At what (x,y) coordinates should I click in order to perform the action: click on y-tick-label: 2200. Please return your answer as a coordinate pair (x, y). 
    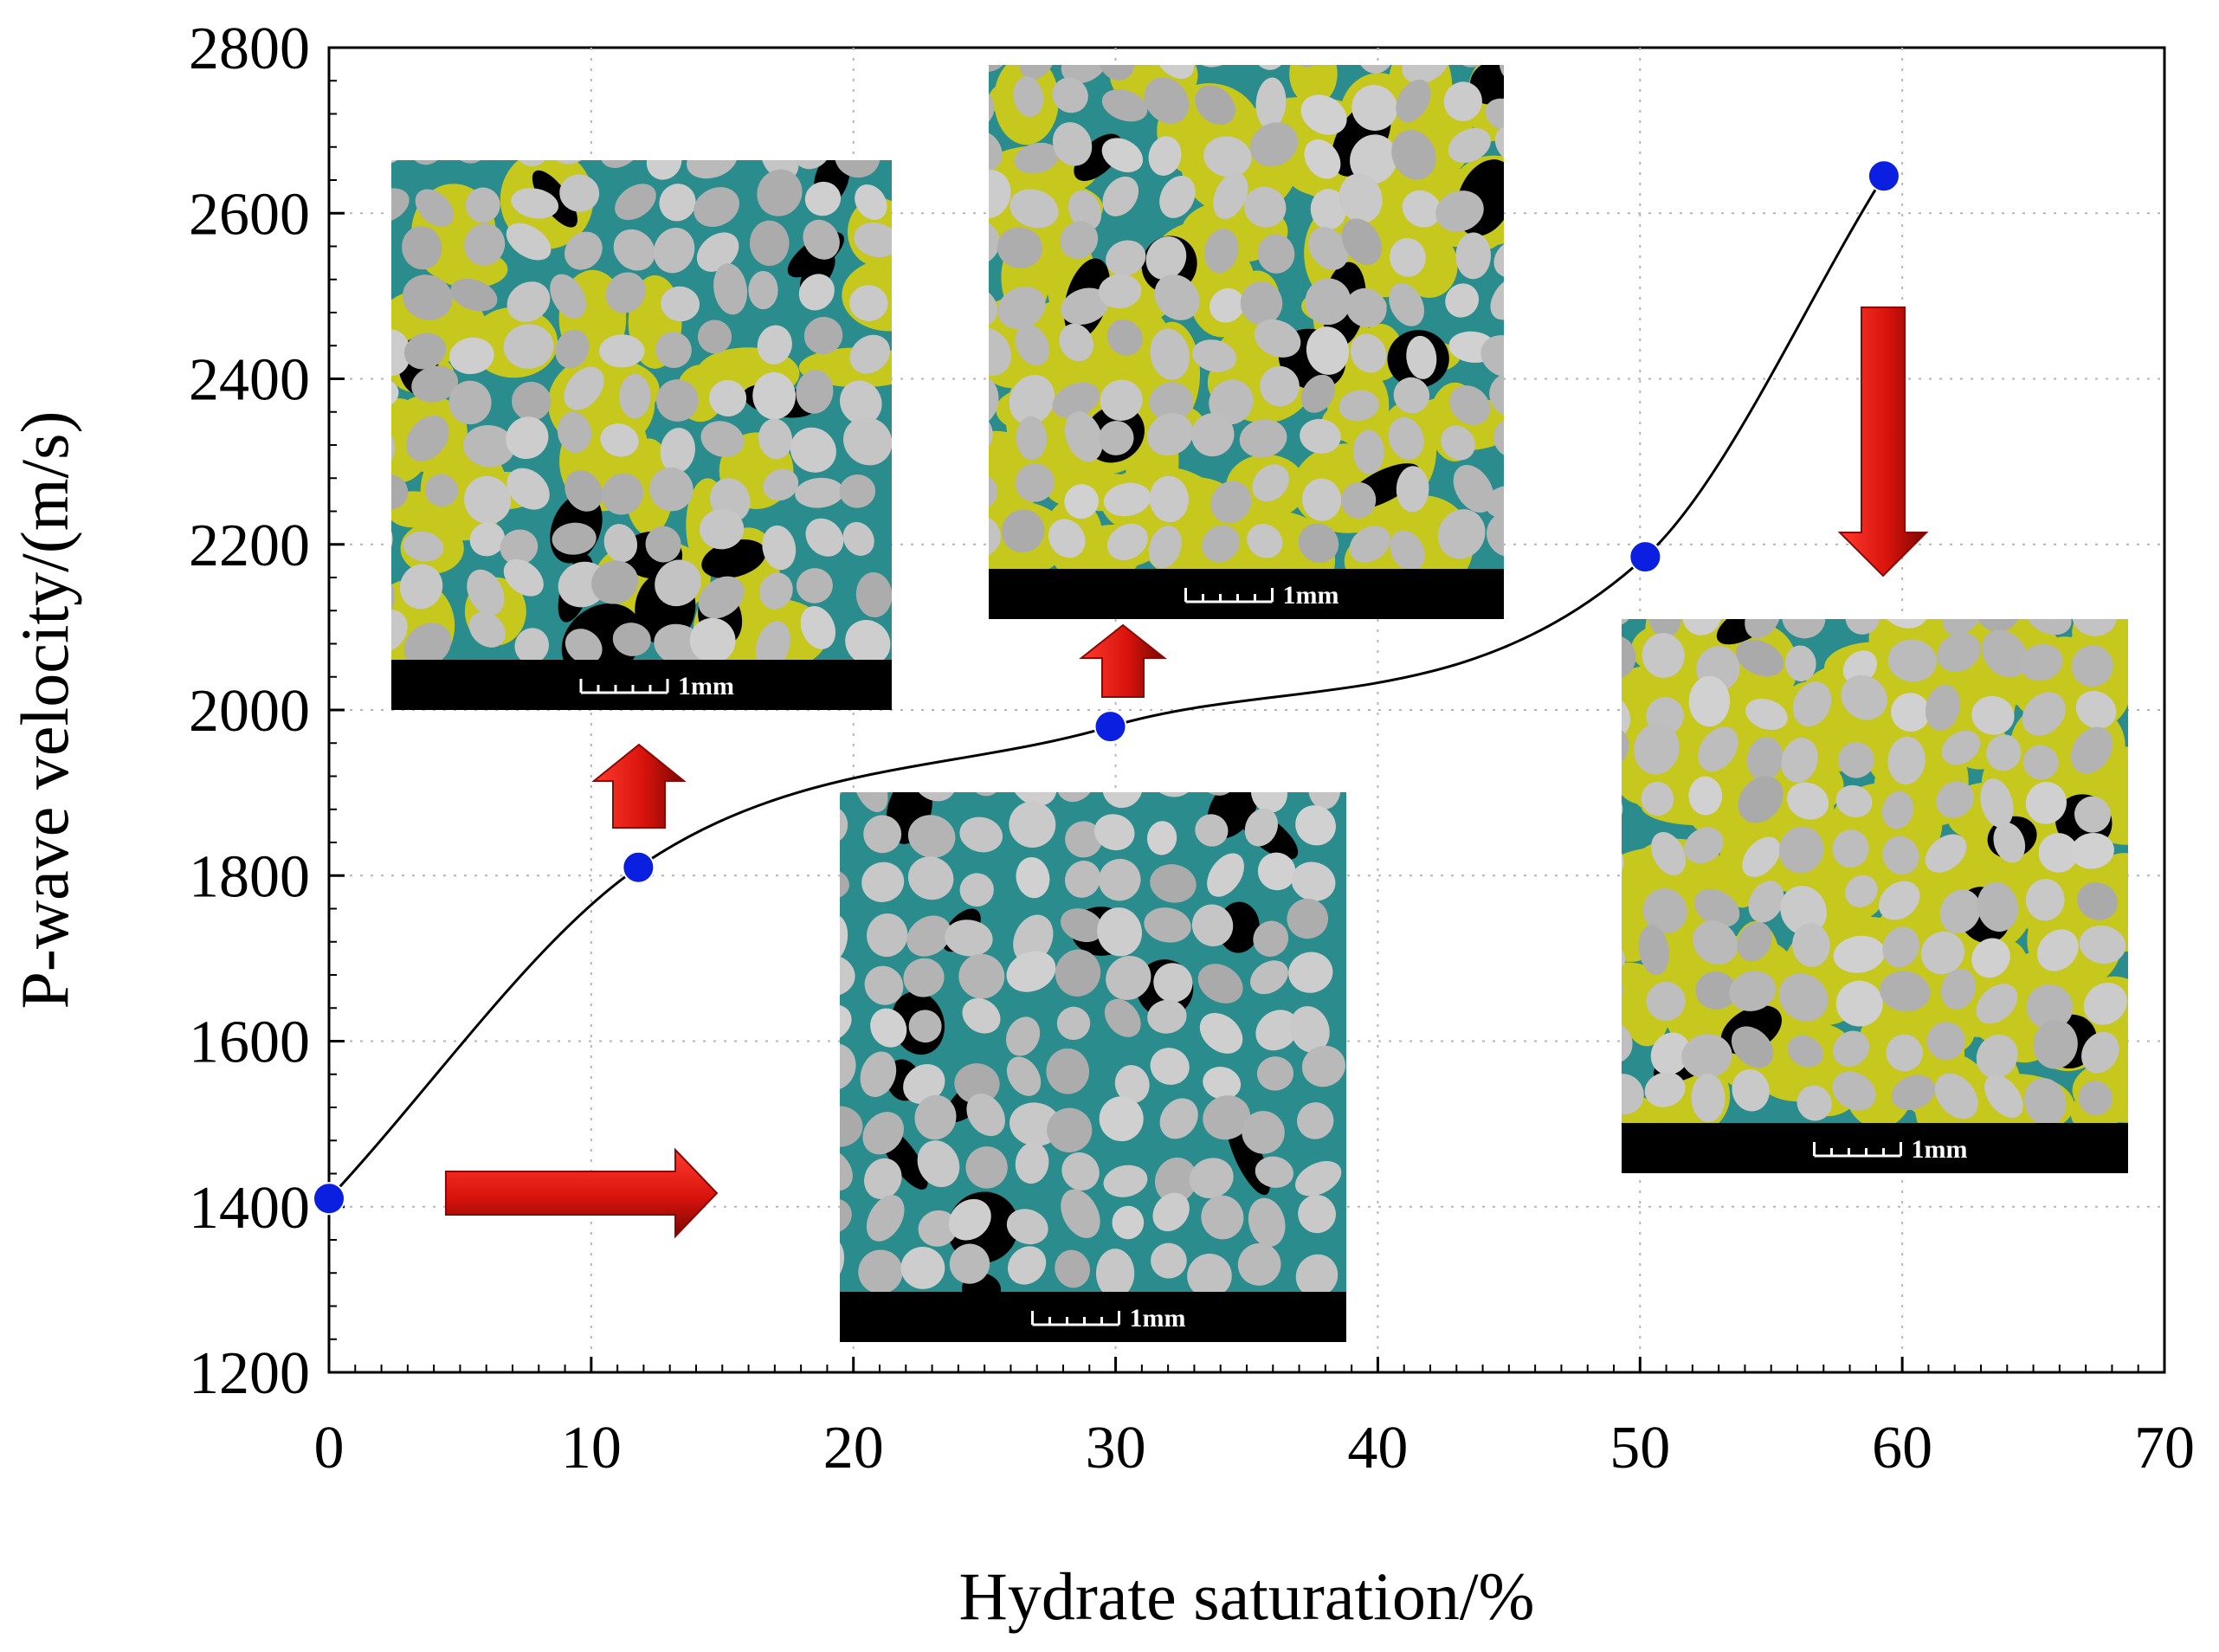
    Looking at the image, I should click on (249, 546).